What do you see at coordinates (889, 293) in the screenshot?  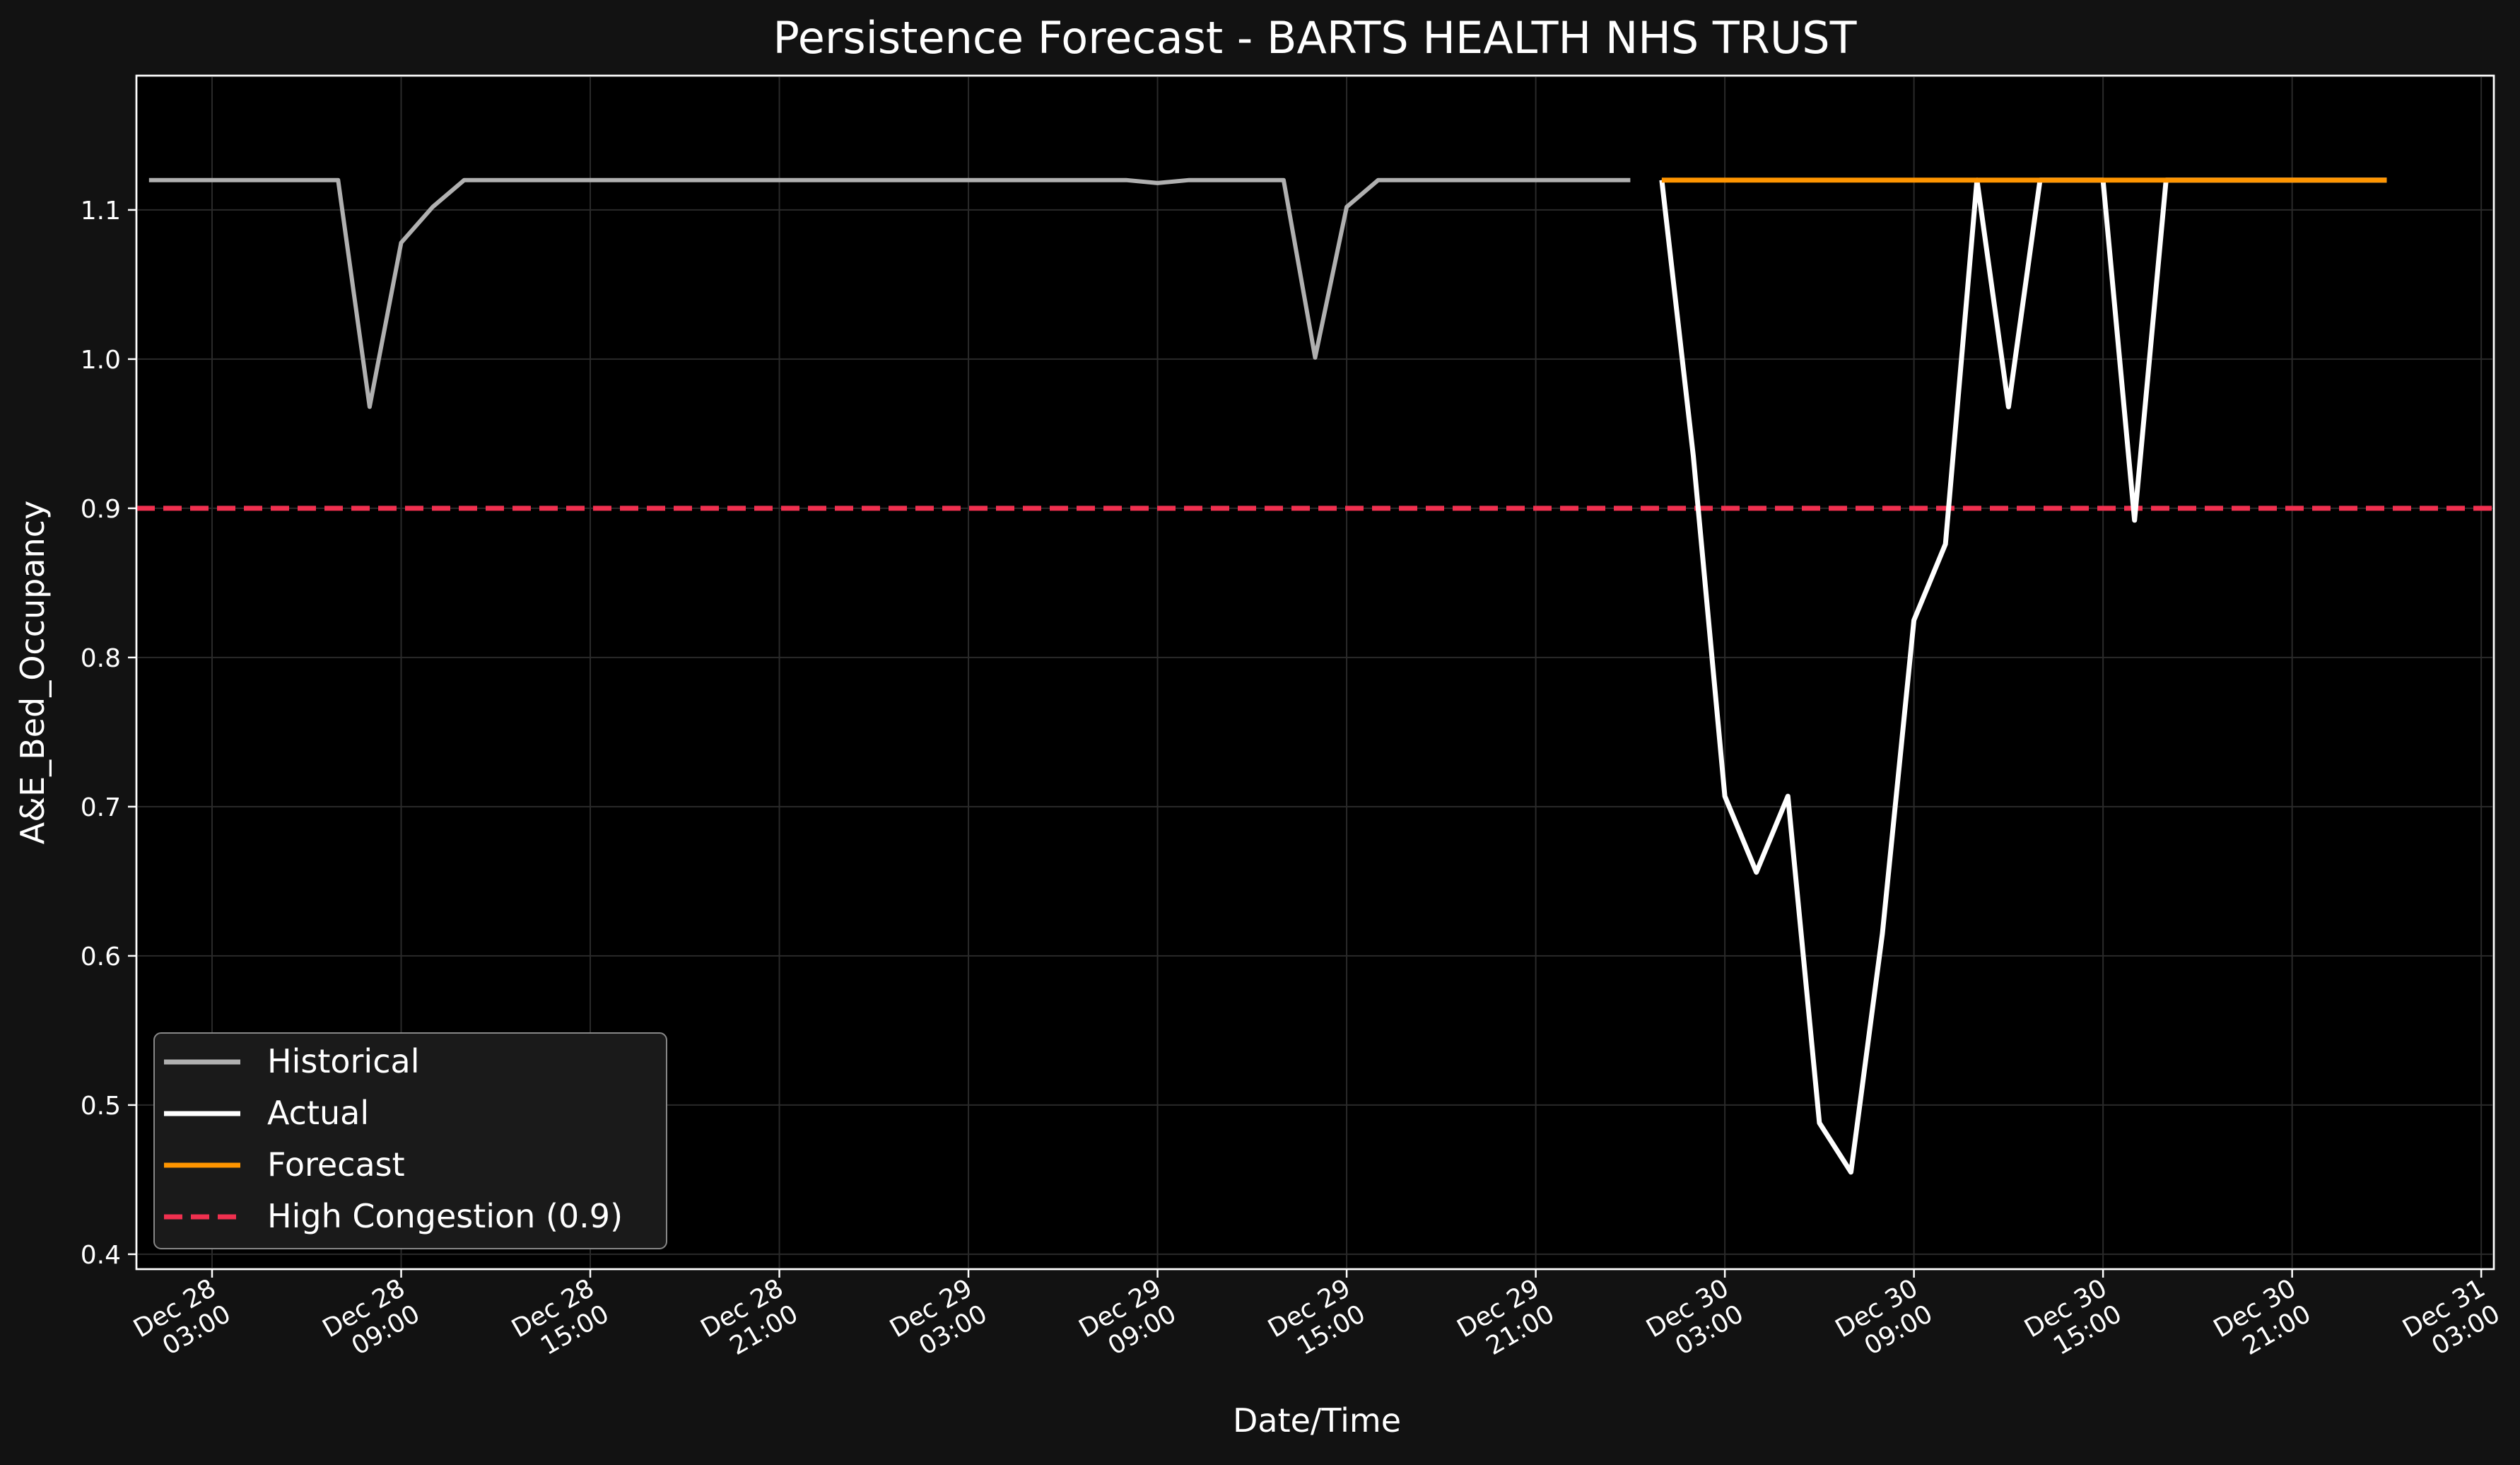 I see `series-line-historical` at bounding box center [889, 293].